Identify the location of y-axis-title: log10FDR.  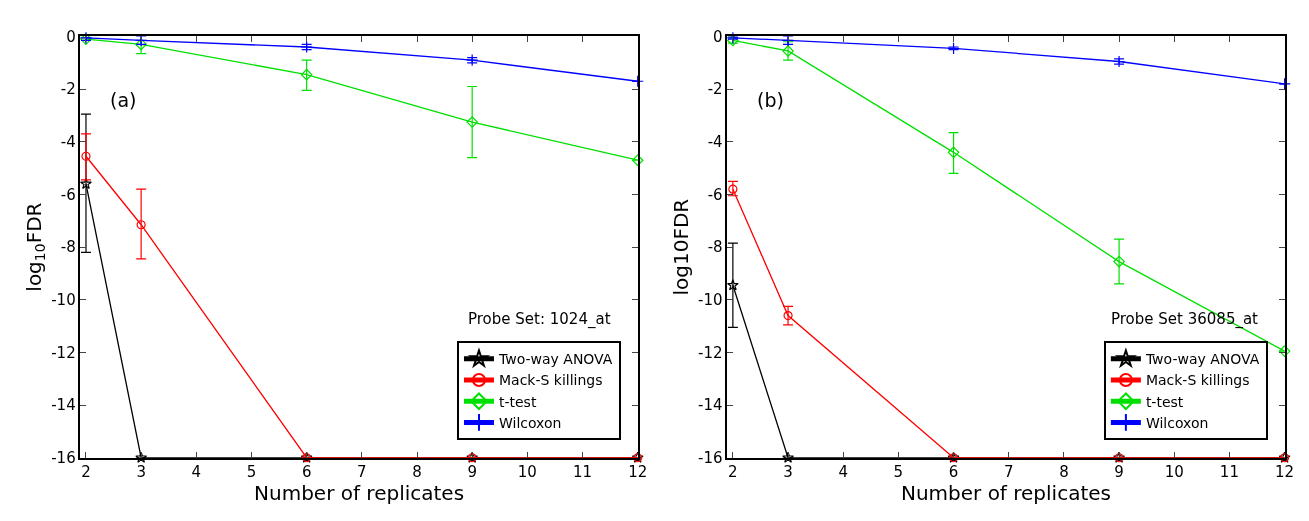
(681, 247).